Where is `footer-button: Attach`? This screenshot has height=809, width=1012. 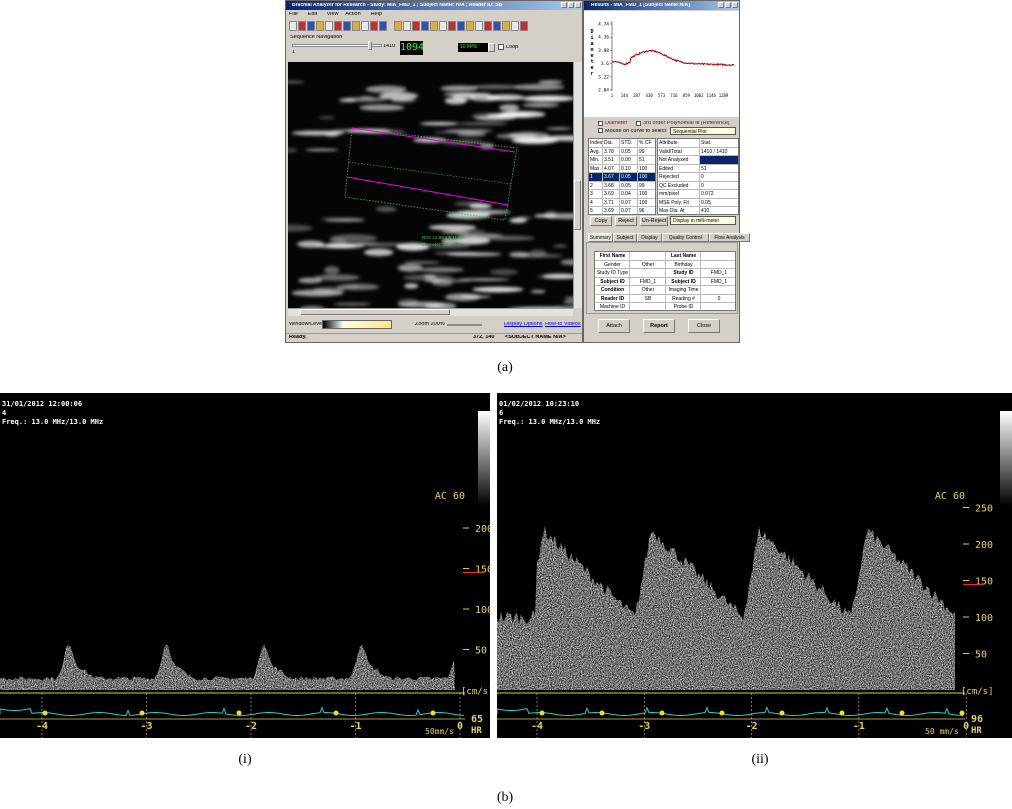
footer-button: Attach is located at coordinates (614, 326).